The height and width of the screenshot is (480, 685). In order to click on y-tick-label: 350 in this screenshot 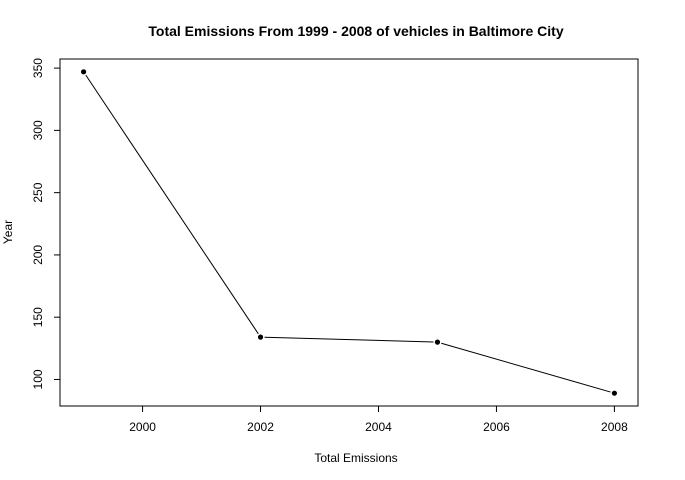, I will do `click(38, 68)`.